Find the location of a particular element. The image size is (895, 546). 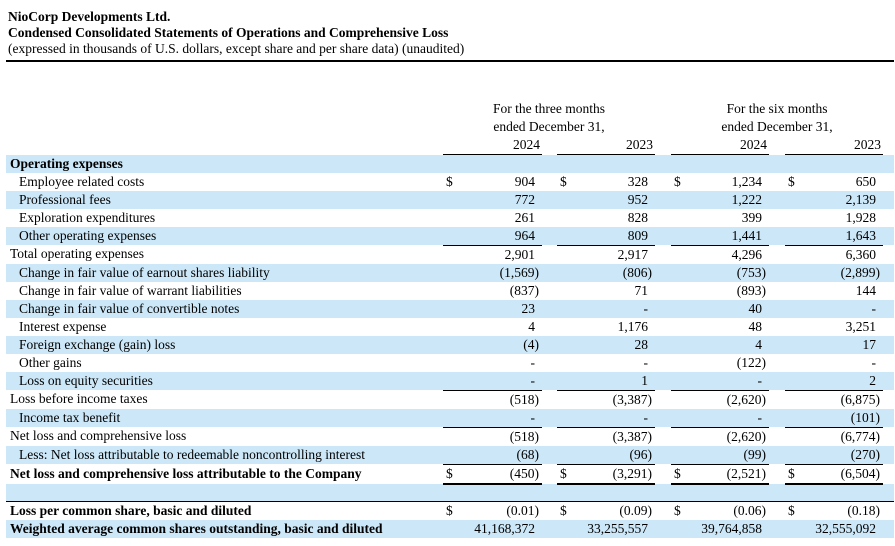

value-cell: (0.01) is located at coordinates (501, 510).